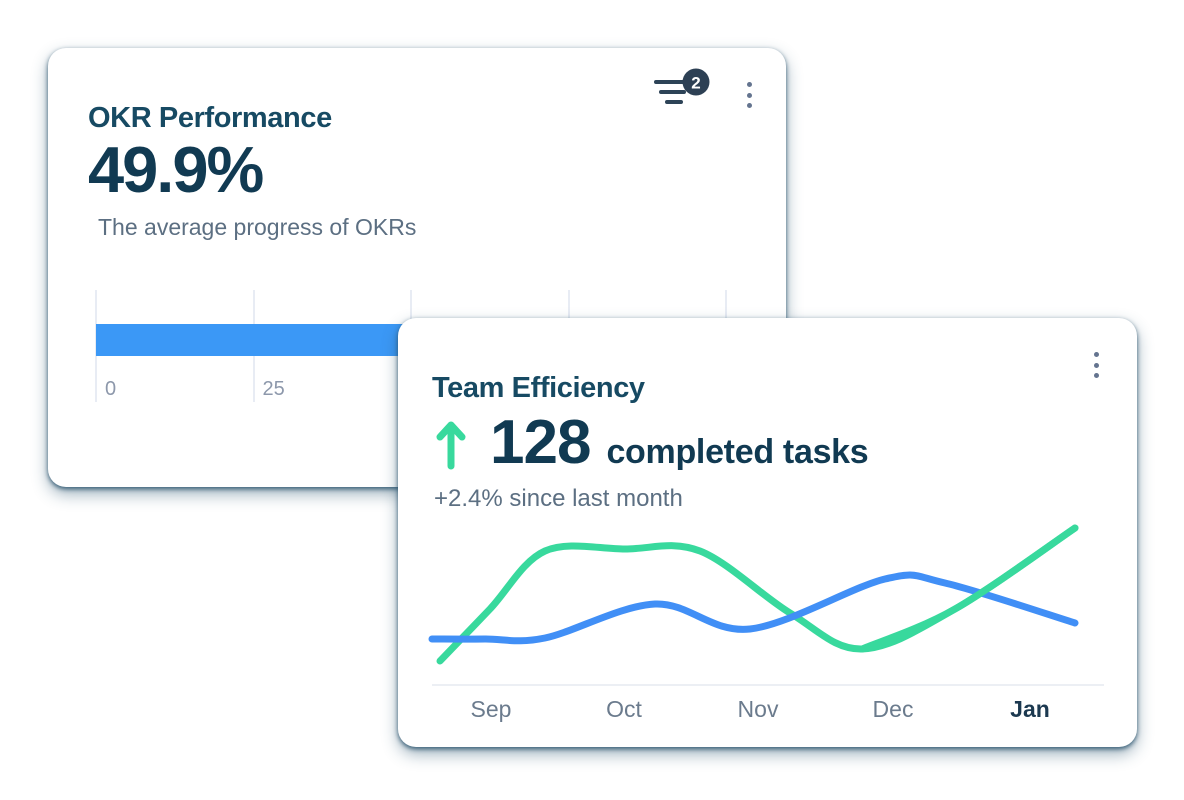 This screenshot has width=1184, height=800. What do you see at coordinates (1030, 709) in the screenshot?
I see `x-axis-label-jan: Jan` at bounding box center [1030, 709].